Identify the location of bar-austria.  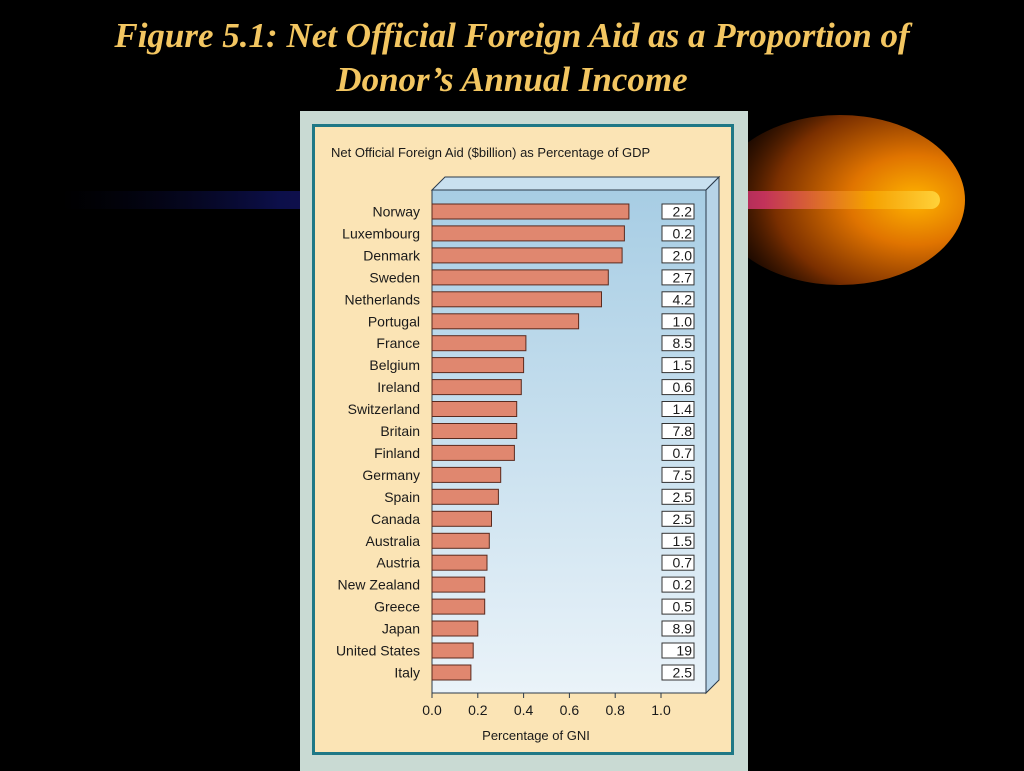
(459, 562).